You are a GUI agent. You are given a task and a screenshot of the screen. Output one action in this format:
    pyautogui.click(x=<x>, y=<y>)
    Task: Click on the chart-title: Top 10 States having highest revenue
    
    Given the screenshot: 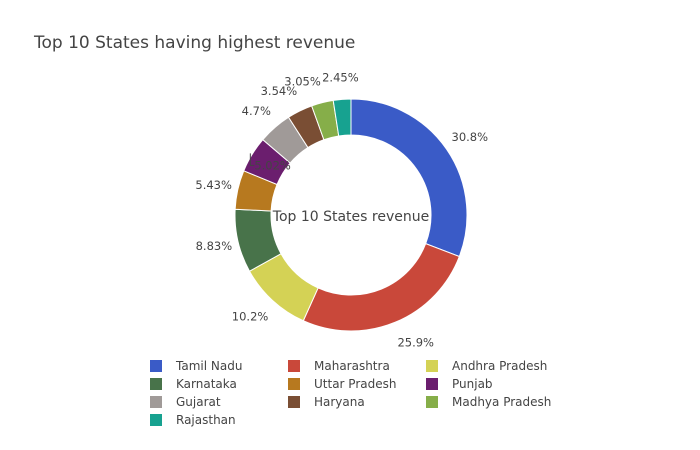 What is the action you would take?
    pyautogui.click(x=195, y=43)
    